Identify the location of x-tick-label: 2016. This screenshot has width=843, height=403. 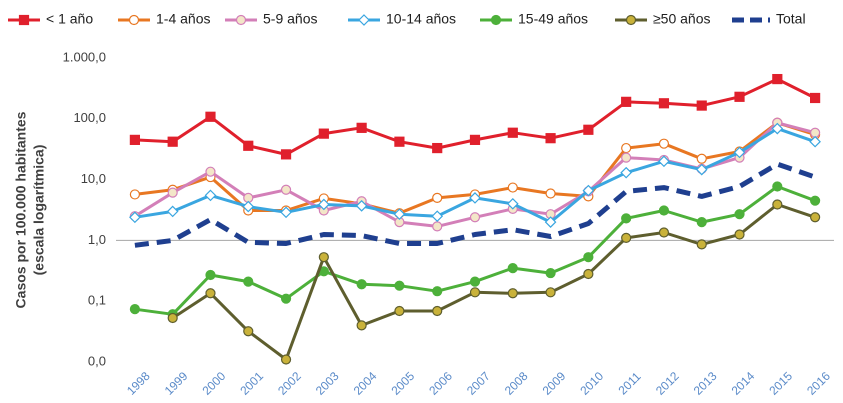
(818, 383).